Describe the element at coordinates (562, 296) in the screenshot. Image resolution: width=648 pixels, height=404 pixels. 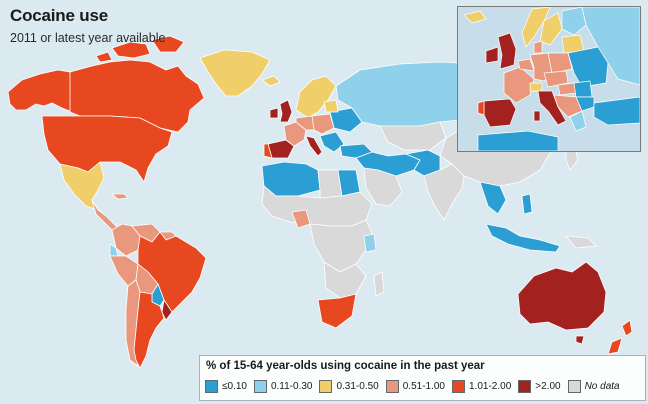
I see `region-australia` at that location.